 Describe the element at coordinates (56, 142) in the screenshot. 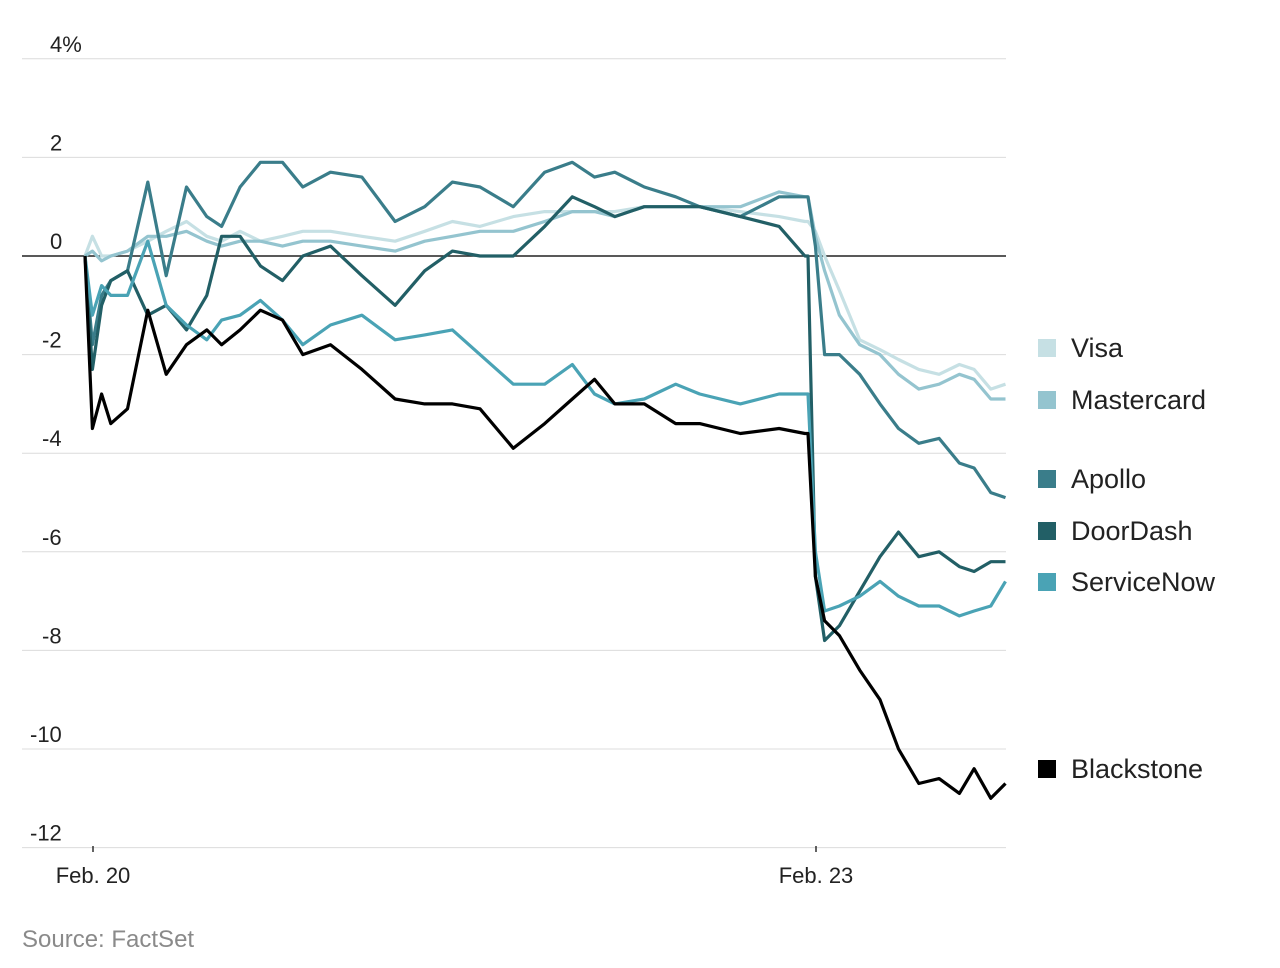

I see `y-tick-label: 2` at that location.